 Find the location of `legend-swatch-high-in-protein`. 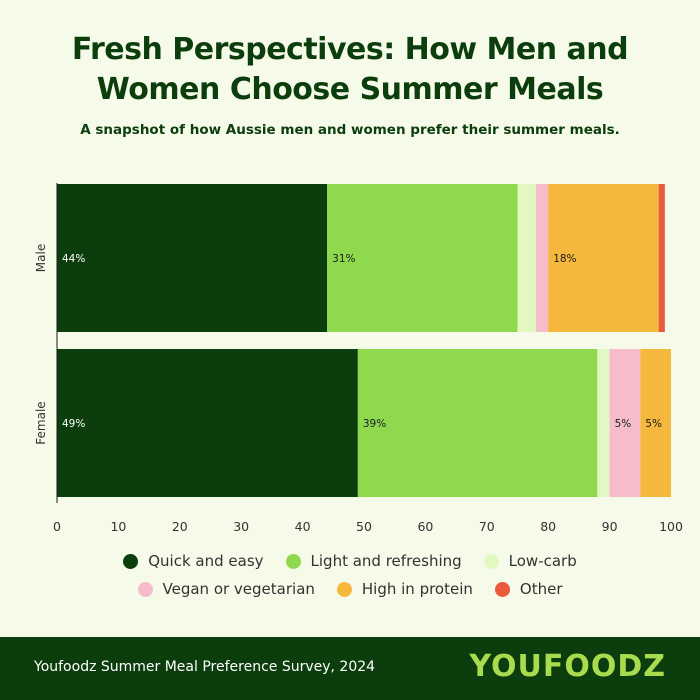

legend-swatch-high-in-protein is located at coordinates (344, 589).